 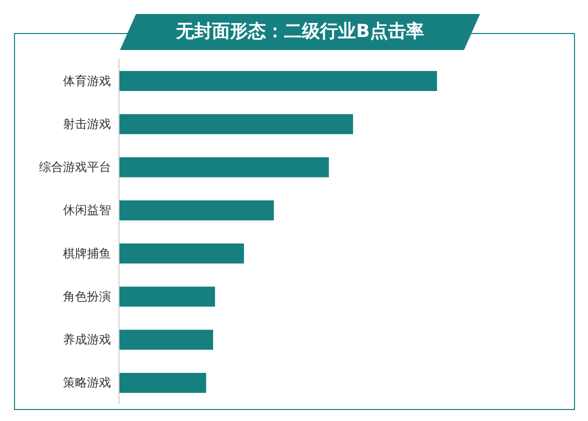 What do you see at coordinates (75, 167) in the screenshot?
I see `y-tick-label: 综合游戏平台` at bounding box center [75, 167].